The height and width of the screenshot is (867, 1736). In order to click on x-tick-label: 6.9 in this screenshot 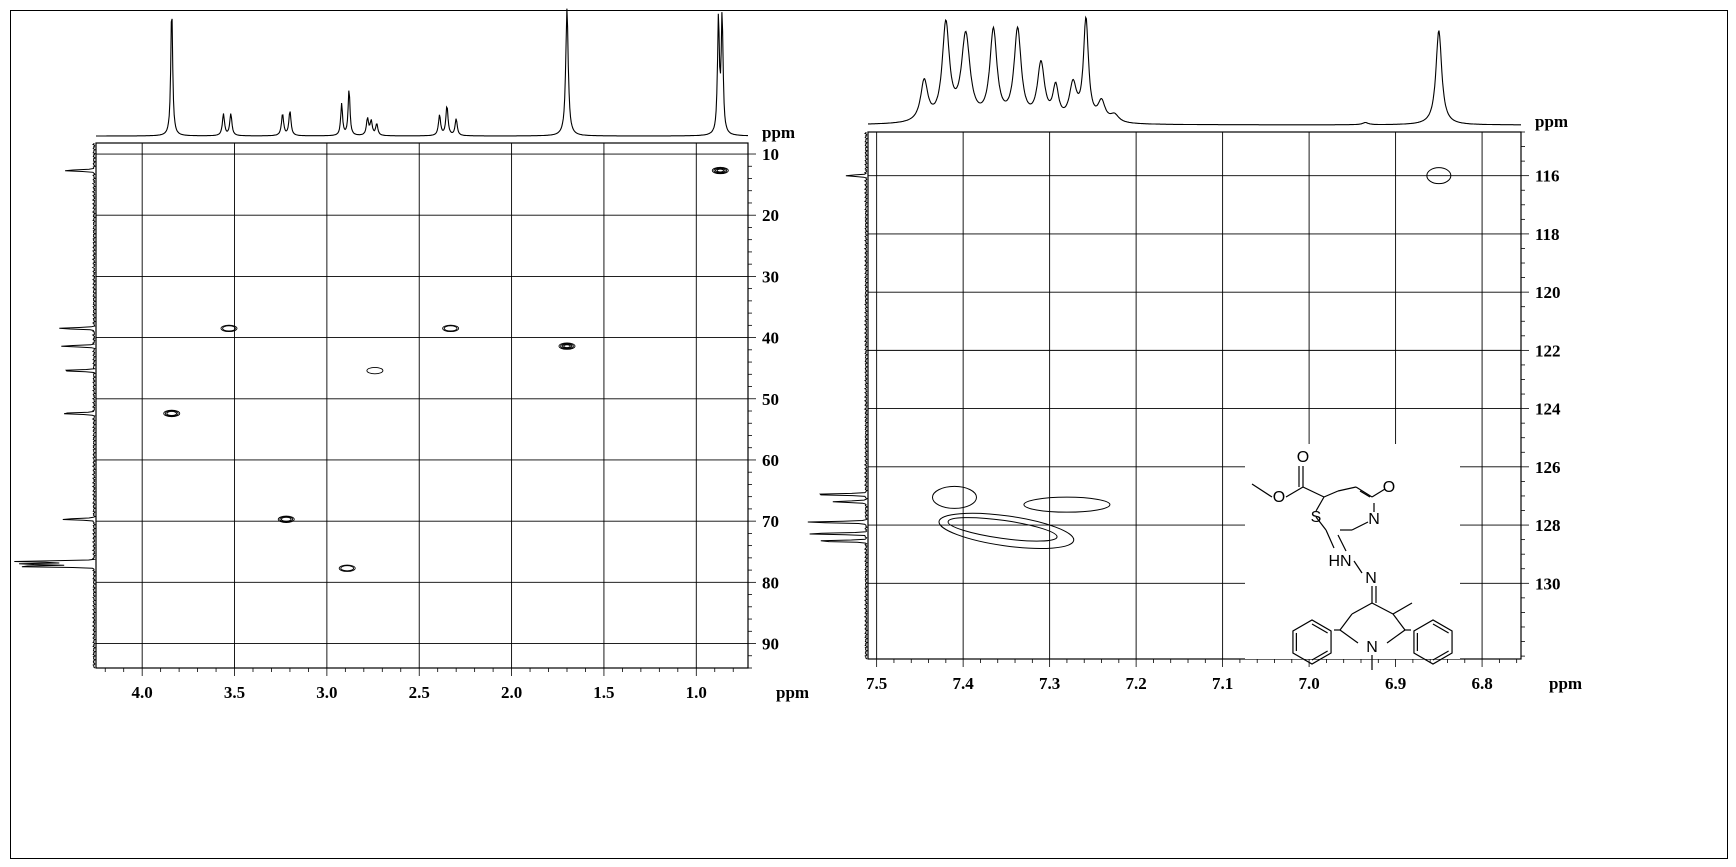, I will do `click(1395, 683)`.